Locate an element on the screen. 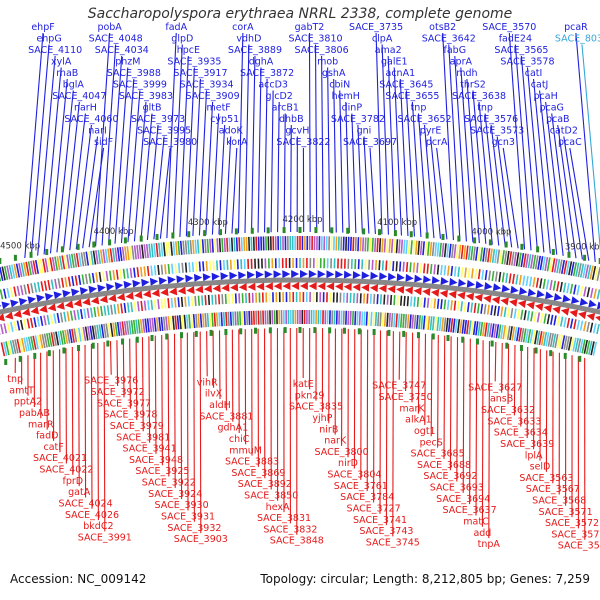 The image size is (600, 600). forward-gene-label: SACE_3988 is located at coordinates (134, 73).